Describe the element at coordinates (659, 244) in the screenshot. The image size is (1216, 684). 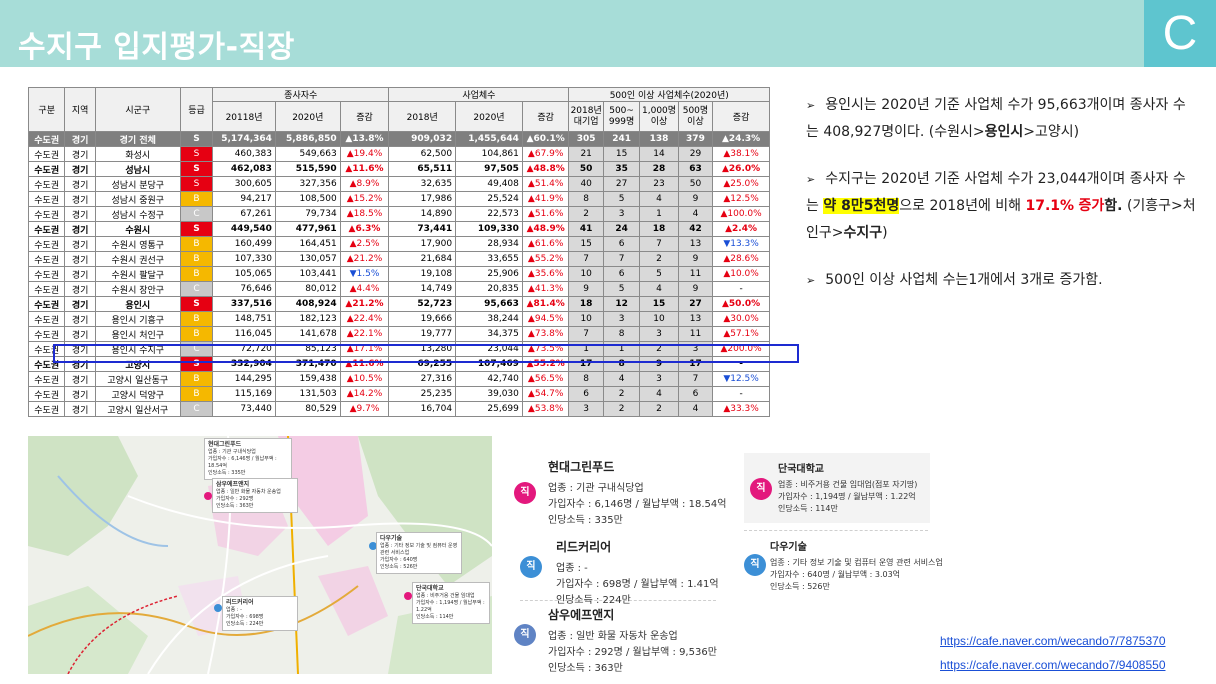
I see `cell-l3: 7` at that location.